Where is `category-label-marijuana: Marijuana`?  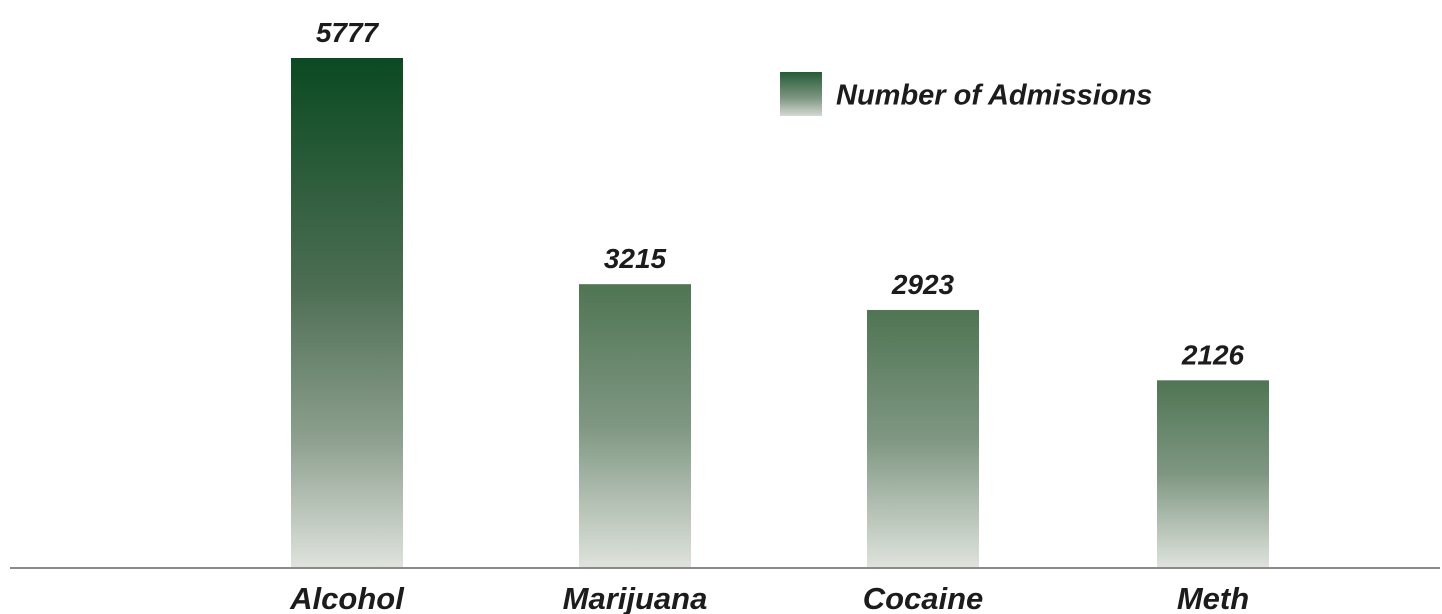
category-label-marijuana: Marijuana is located at coordinates (635, 597).